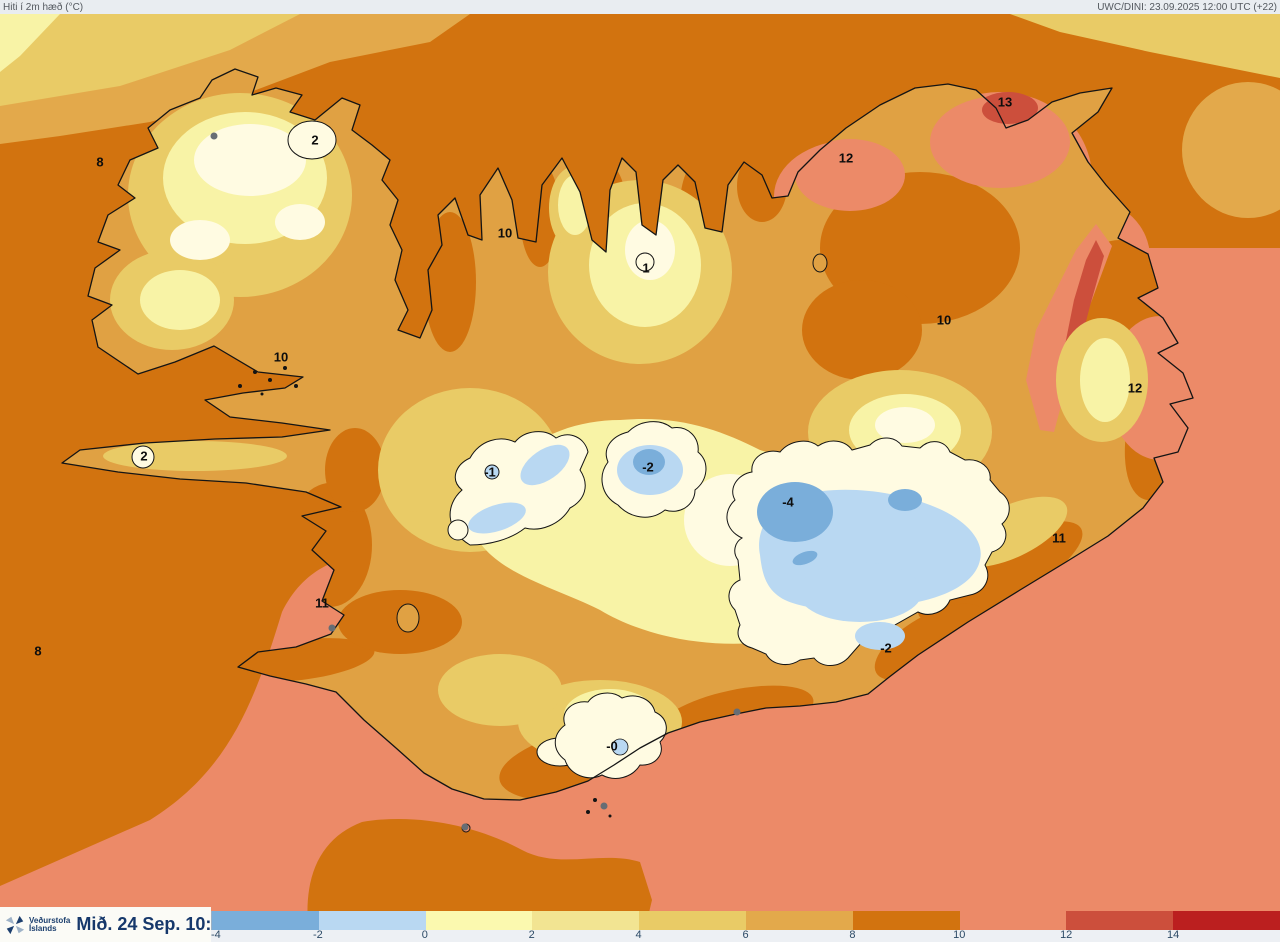 The image size is (1280, 942). What do you see at coordinates (154, 924) in the screenshot?
I see `valid-time: Mið. 24 Sep. 10:00` at bounding box center [154, 924].